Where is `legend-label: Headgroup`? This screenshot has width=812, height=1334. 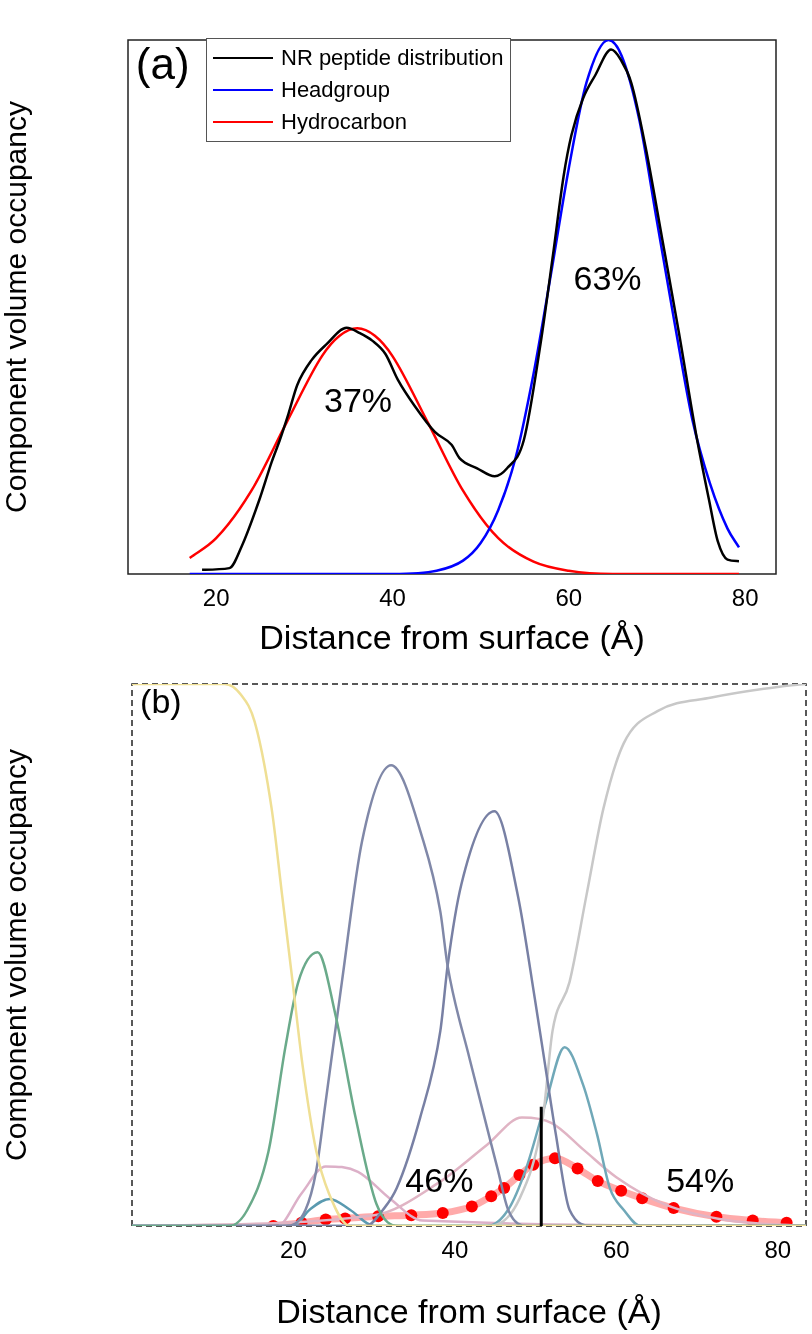
legend-label: Headgroup is located at coordinates (335, 90).